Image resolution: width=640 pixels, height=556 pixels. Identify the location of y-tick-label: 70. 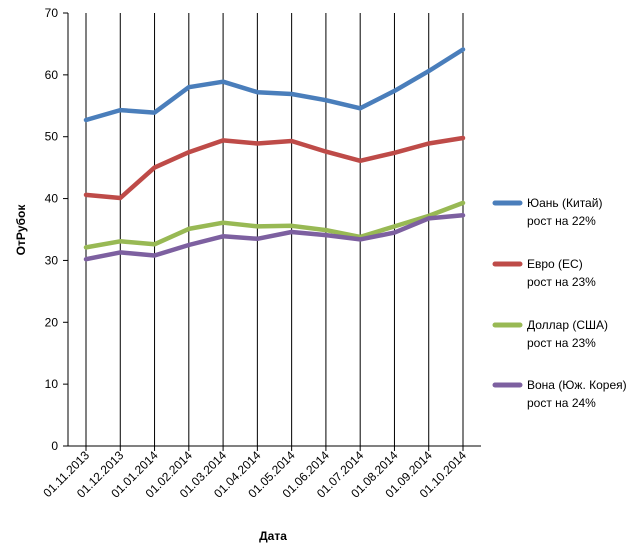
(52, 13).